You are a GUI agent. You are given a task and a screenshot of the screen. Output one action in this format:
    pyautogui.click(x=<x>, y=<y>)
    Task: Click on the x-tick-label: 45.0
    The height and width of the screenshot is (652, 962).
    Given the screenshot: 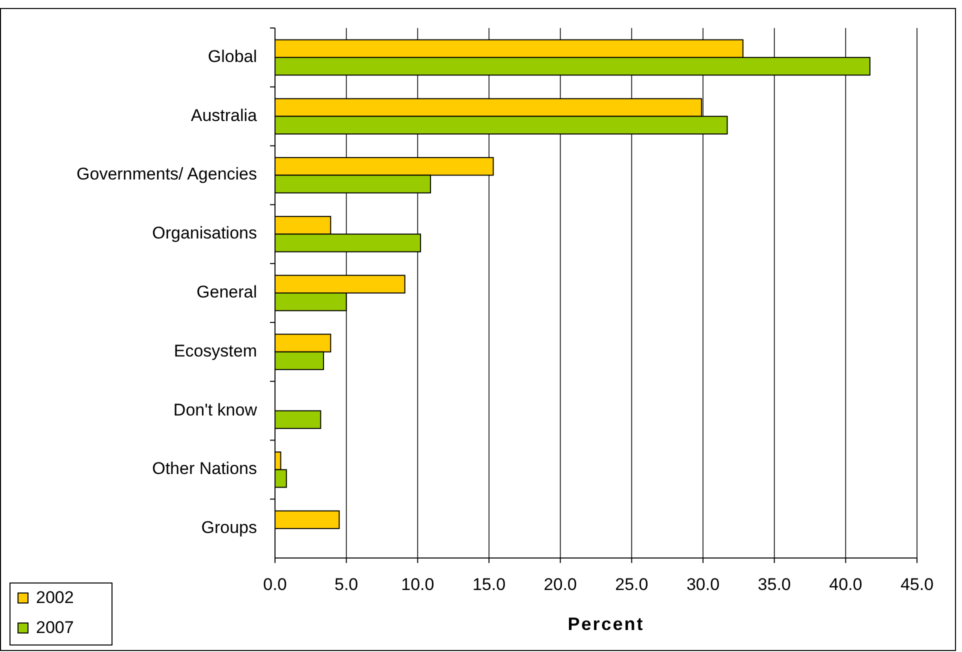 What is the action you would take?
    pyautogui.click(x=917, y=584)
    